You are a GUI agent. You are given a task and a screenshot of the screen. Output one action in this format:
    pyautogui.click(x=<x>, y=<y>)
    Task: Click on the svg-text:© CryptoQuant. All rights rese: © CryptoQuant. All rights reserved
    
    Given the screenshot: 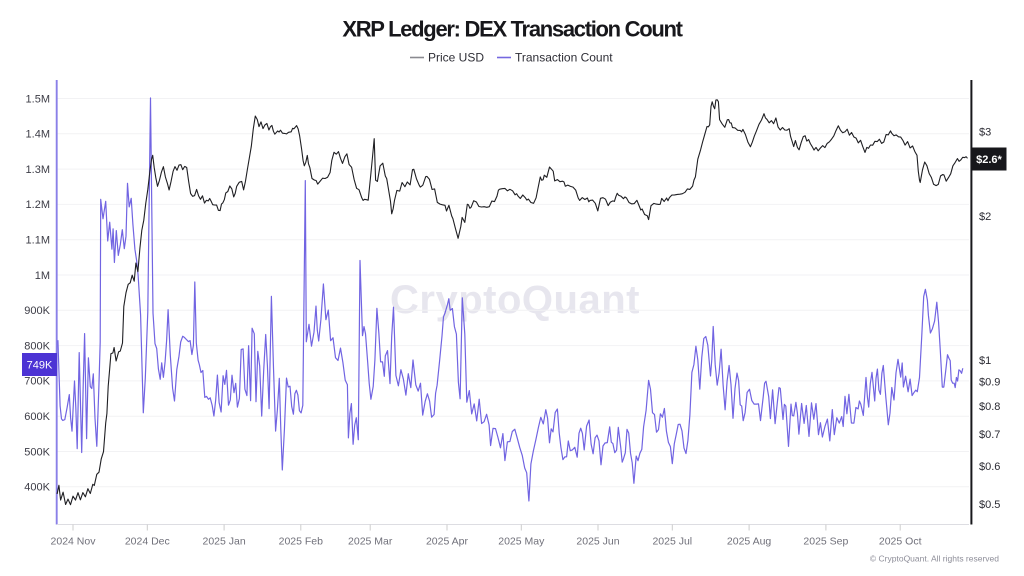 What is the action you would take?
    pyautogui.click(x=934, y=559)
    